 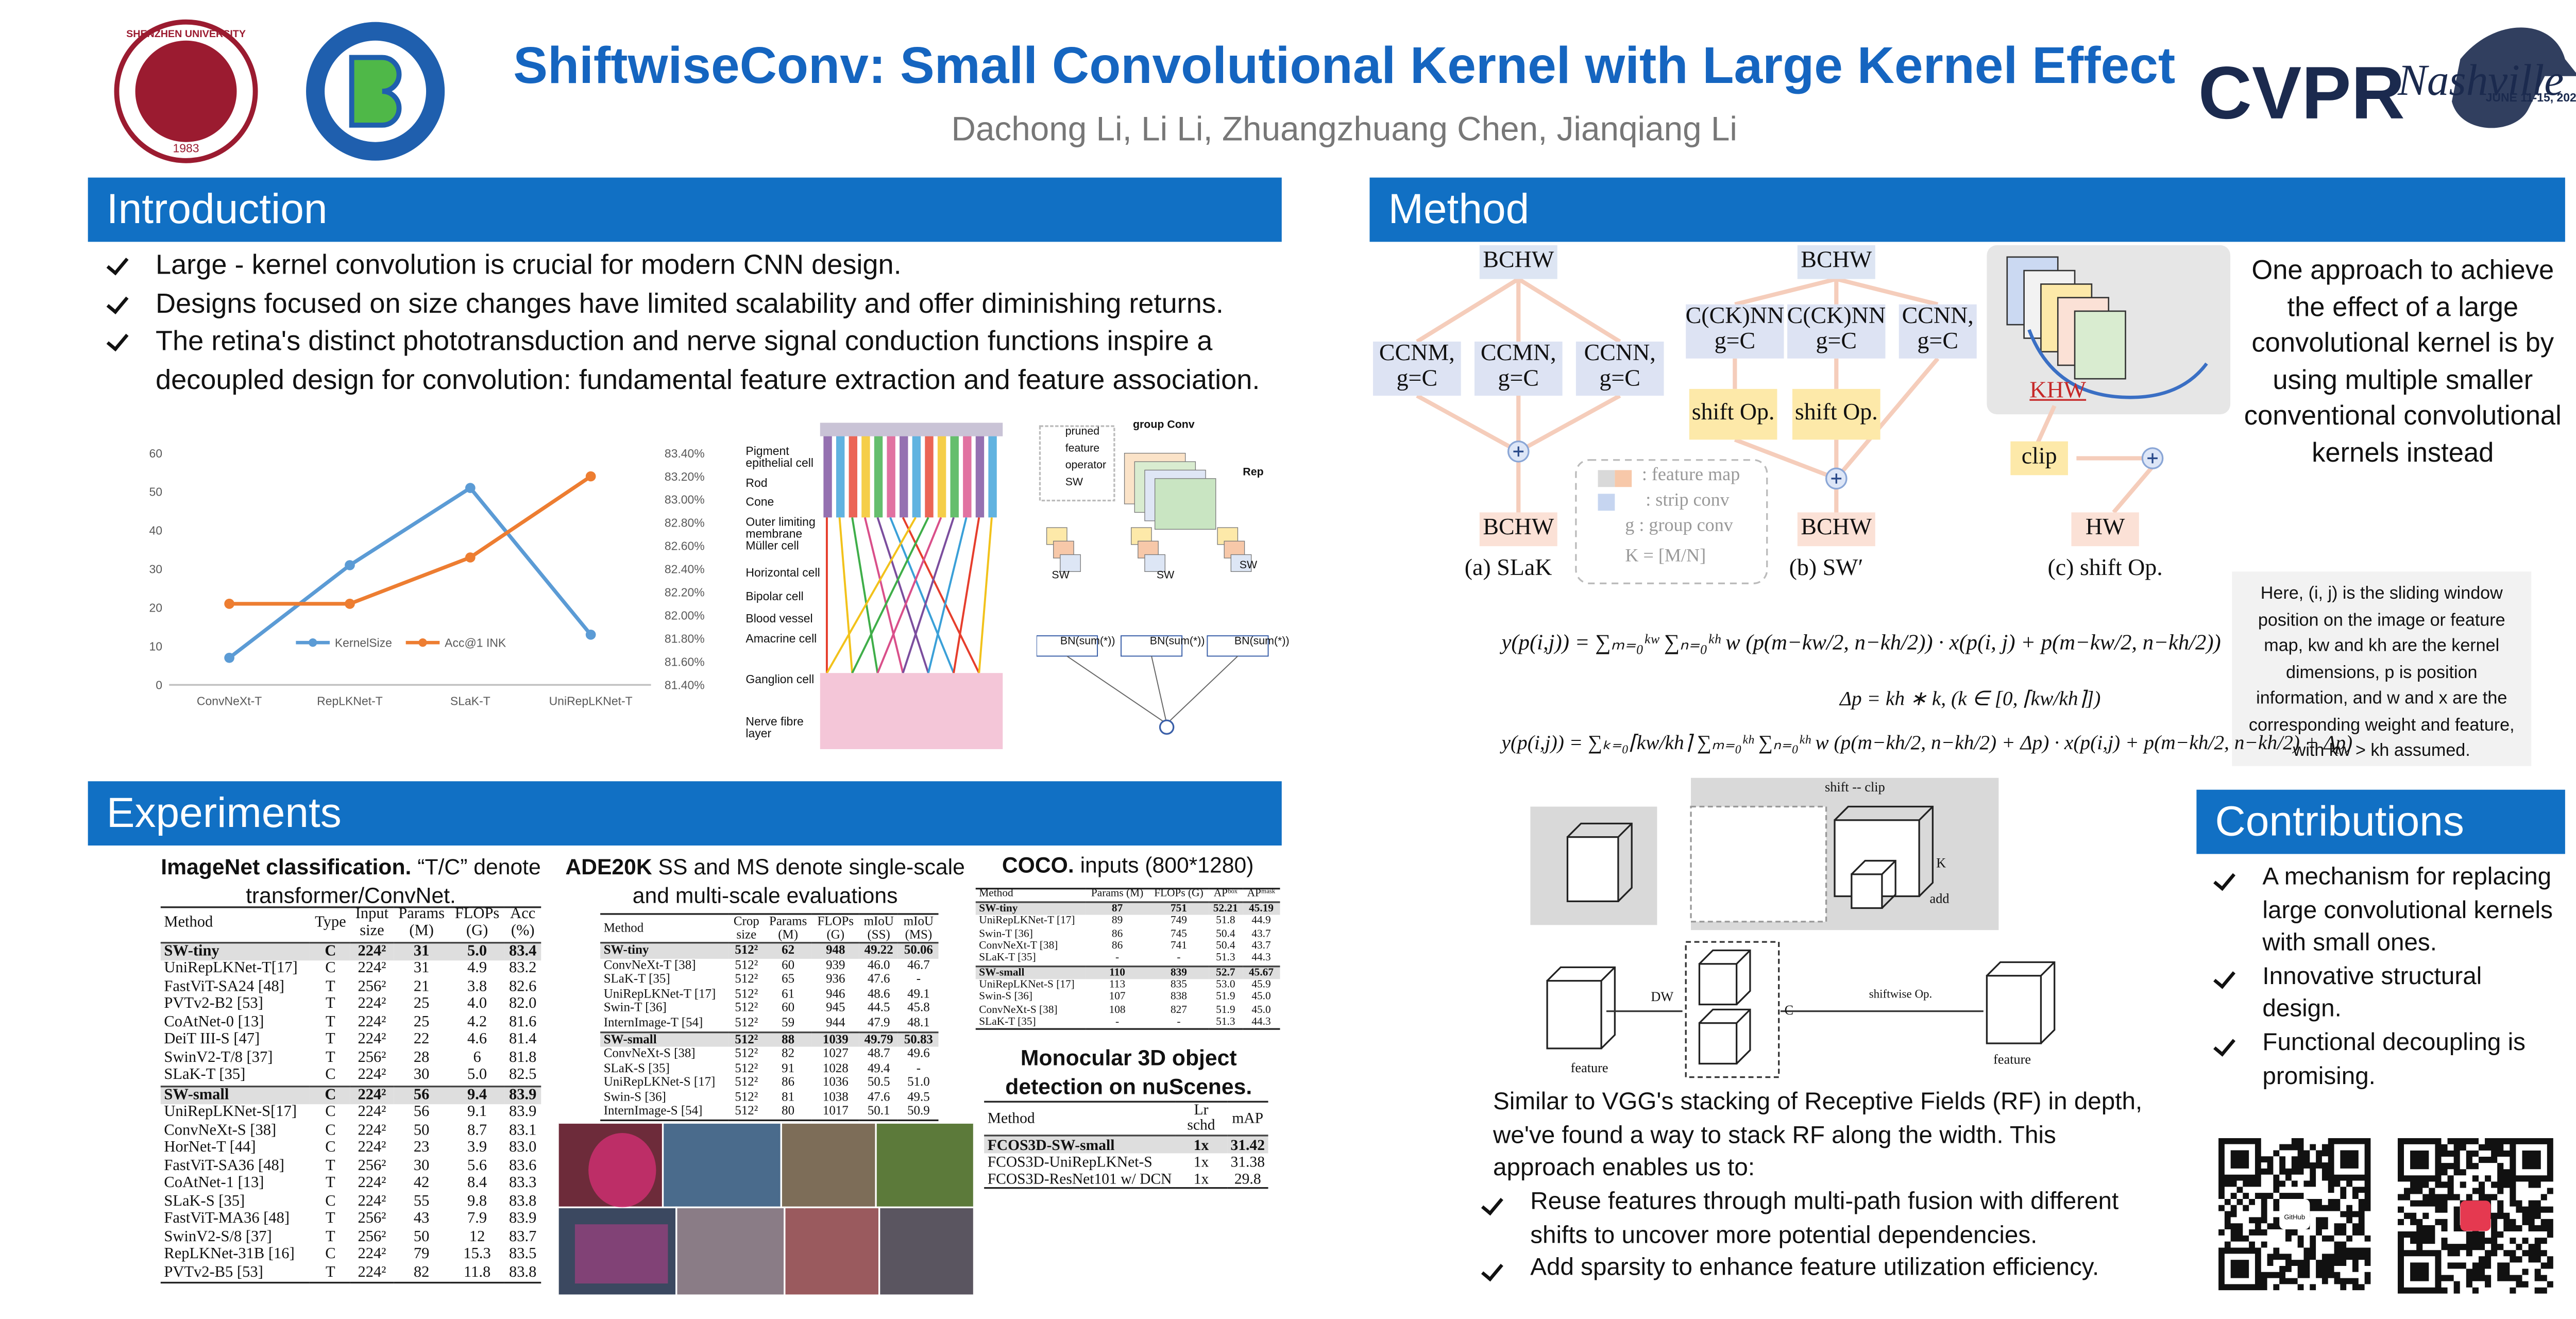 What do you see at coordinates (1177, 642) in the screenshot?
I see `sw-label: BN(sum(*))` at bounding box center [1177, 642].